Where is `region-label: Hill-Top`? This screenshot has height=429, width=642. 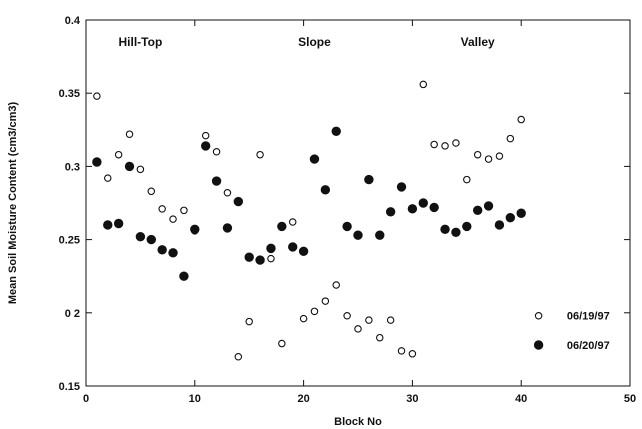 region-label: Hill-Top is located at coordinates (141, 42).